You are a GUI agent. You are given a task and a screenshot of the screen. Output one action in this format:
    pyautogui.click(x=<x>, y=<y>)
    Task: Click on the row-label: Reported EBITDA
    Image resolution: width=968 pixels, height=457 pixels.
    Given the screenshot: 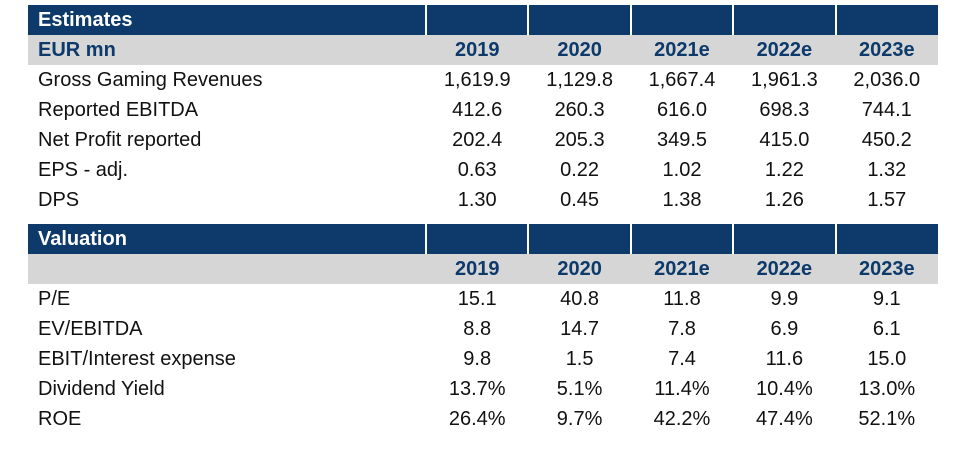 What is the action you would take?
    pyautogui.click(x=118, y=110)
    